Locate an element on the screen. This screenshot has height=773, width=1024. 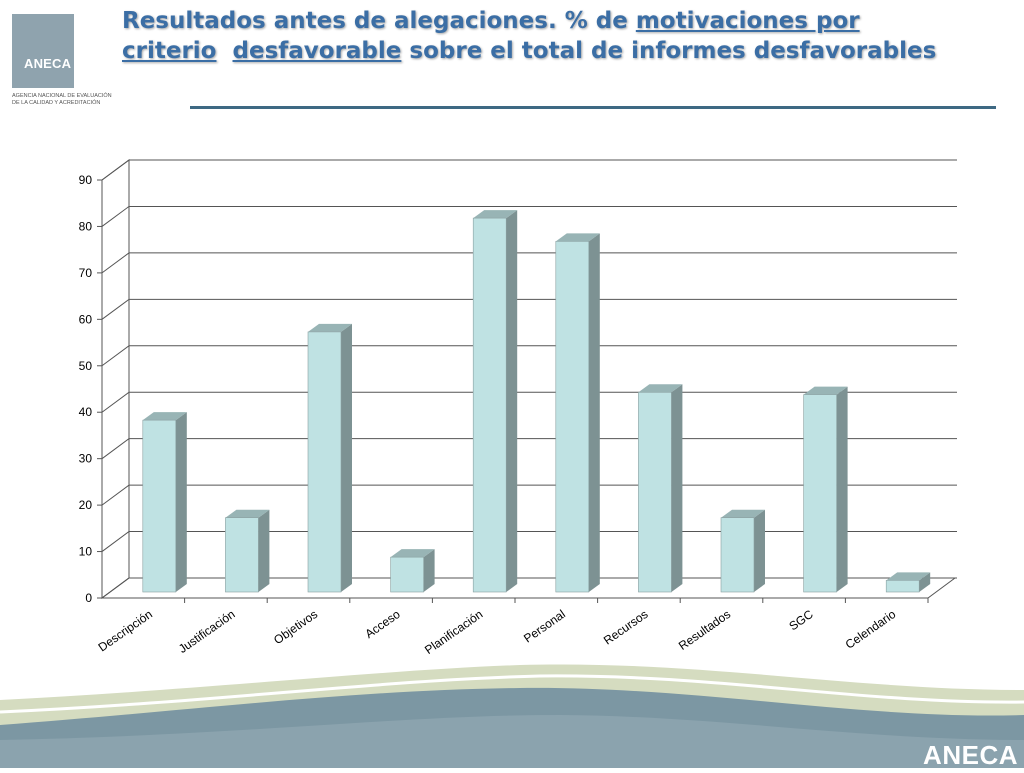
x-tick-label: Descripción is located at coordinates (125, 630).